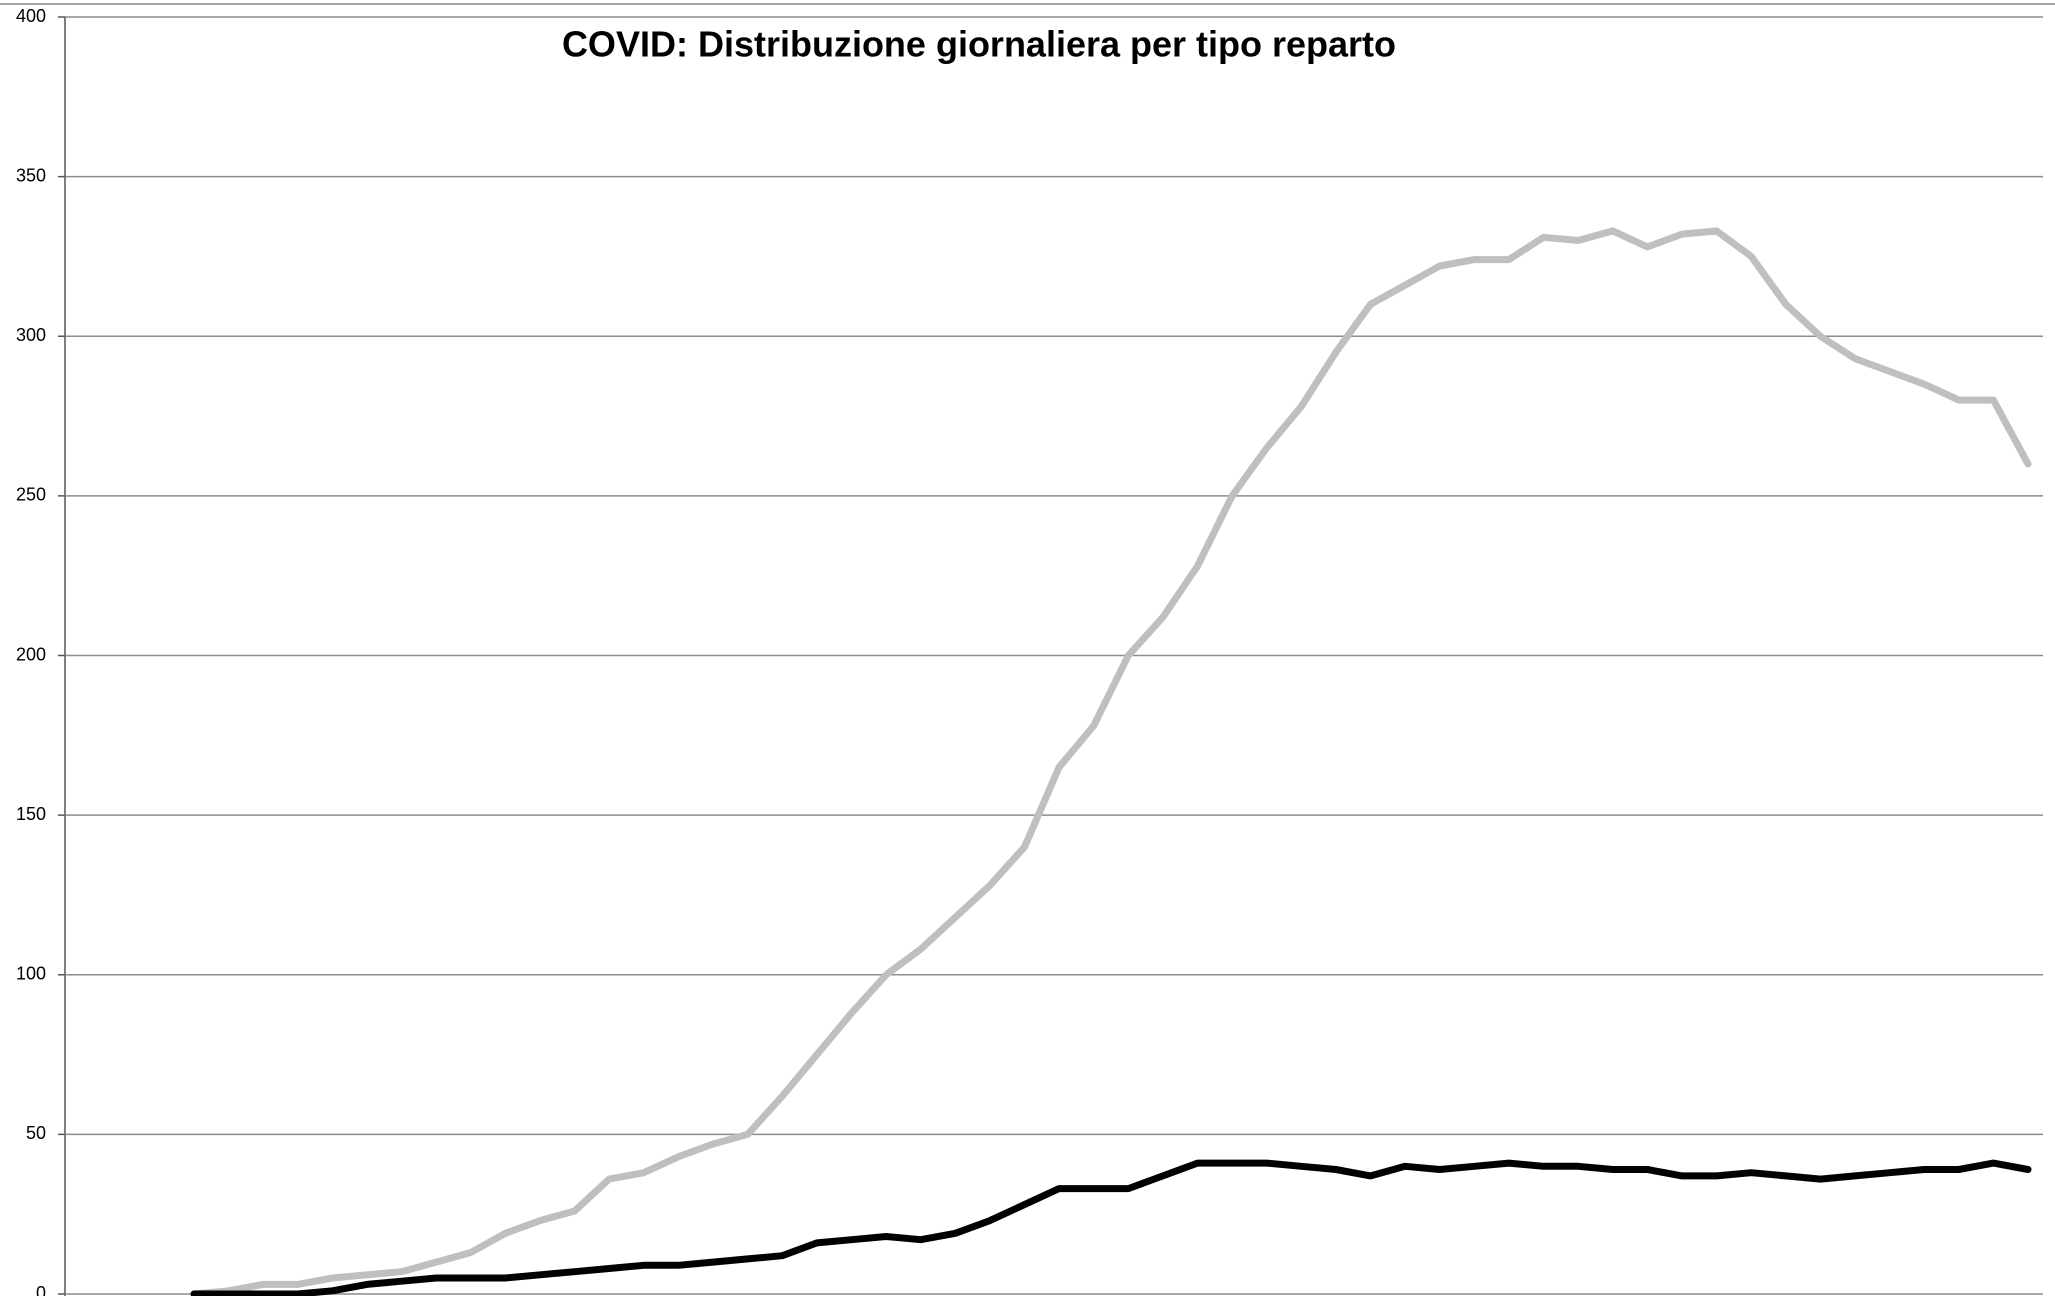 This screenshot has width=2055, height=1301. Describe the element at coordinates (31, 974) in the screenshot. I see `y-tick-label: 100` at that location.